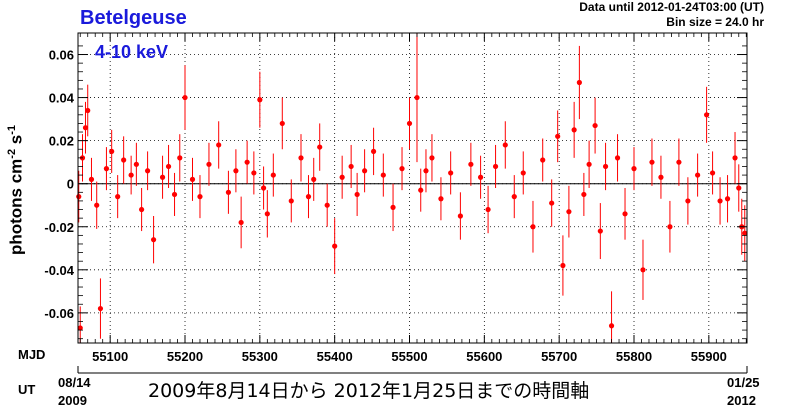 The image size is (788, 418). Describe the element at coordinates (743, 382) in the screenshot. I see `ut-end-date: 01/25` at that location.